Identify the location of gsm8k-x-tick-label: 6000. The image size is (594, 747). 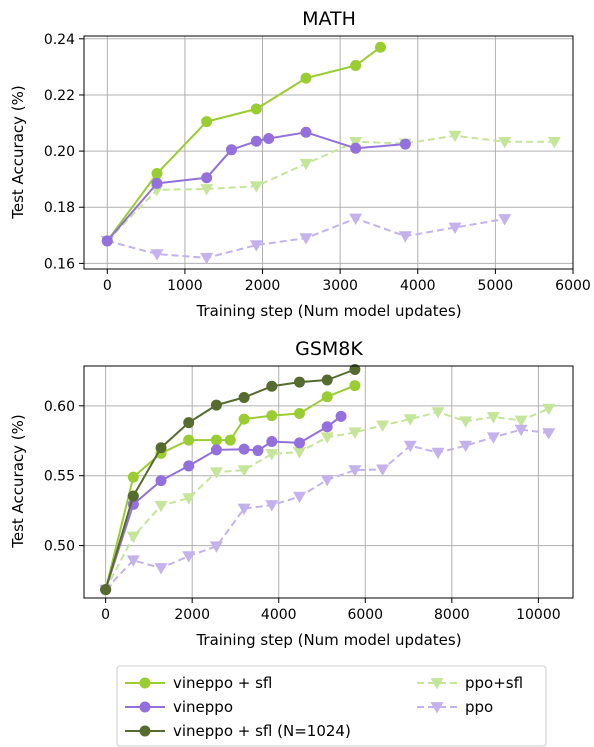
(365, 615).